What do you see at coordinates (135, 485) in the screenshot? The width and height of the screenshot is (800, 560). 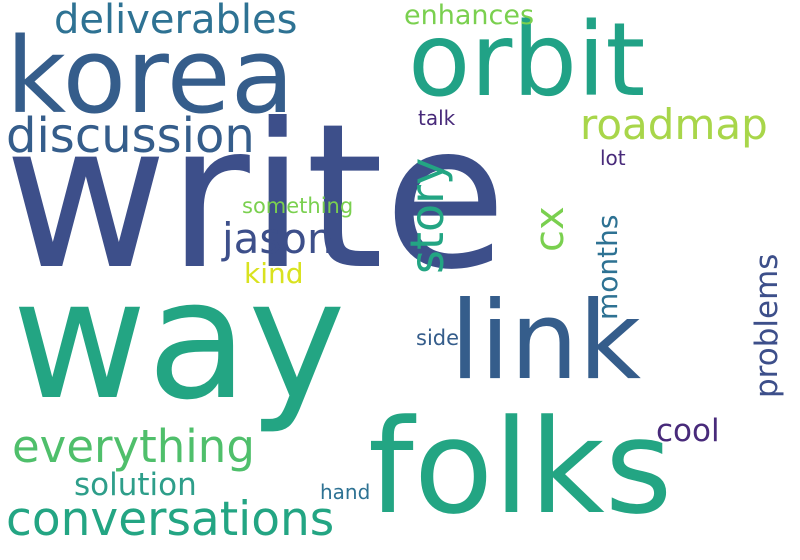 I see `word-solution: solution` at bounding box center [135, 485].